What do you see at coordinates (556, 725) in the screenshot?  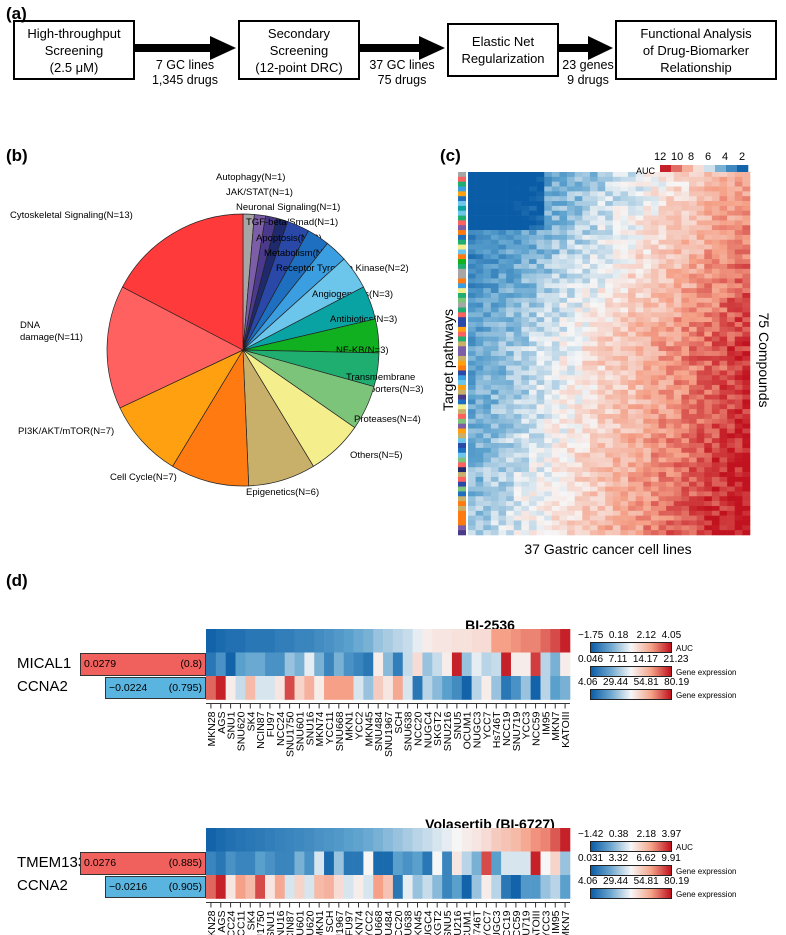 I see `cell-line-label: MKN7` at bounding box center [556, 725].